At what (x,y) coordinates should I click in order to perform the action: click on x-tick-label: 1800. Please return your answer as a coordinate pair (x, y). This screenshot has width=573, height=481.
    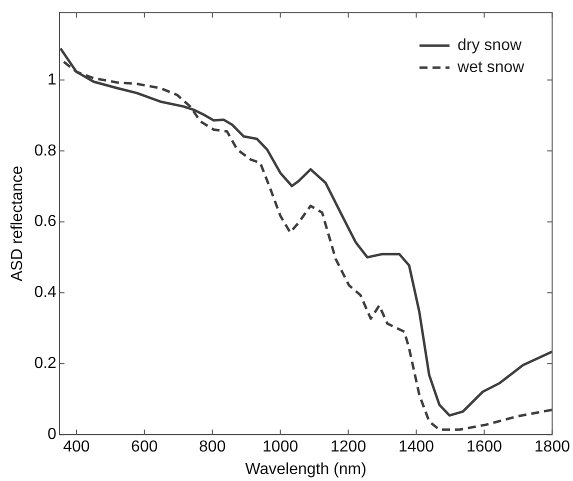
    Looking at the image, I should click on (552, 447).